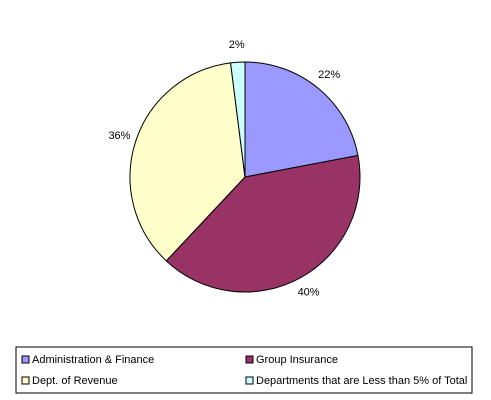 The width and height of the screenshot is (491, 400). I want to click on legend-label: Group Insurance, so click(297, 360).